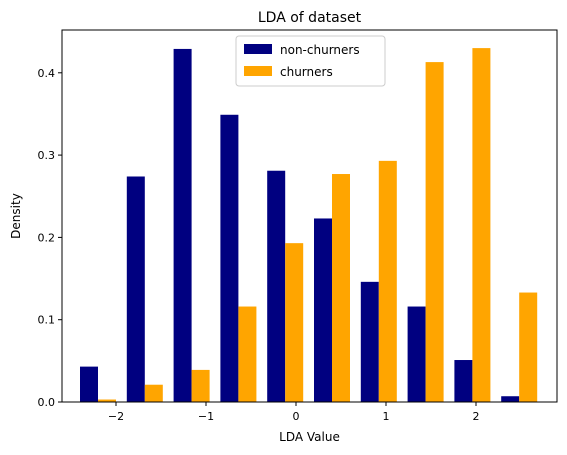  Describe the element at coordinates (258, 49) in the screenshot. I see `legend-swatch-non-churners` at that location.